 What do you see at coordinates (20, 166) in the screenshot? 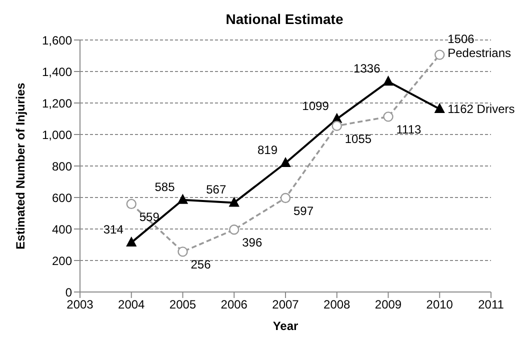
I see `y-axis-title: Estimated Number of Injuries` at bounding box center [20, 166].